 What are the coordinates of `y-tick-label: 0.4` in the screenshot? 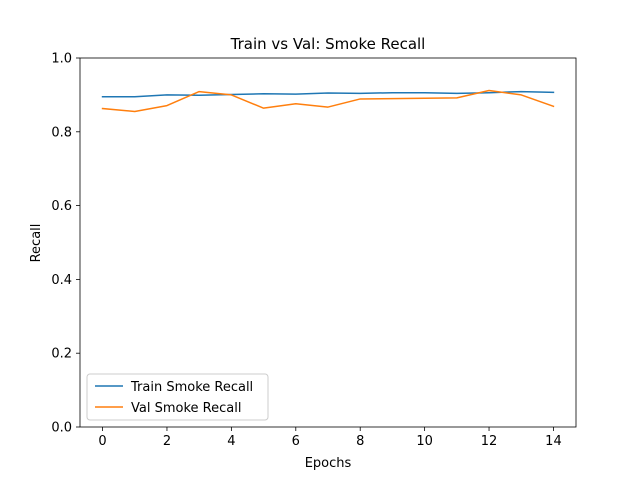 It's located at (61, 280).